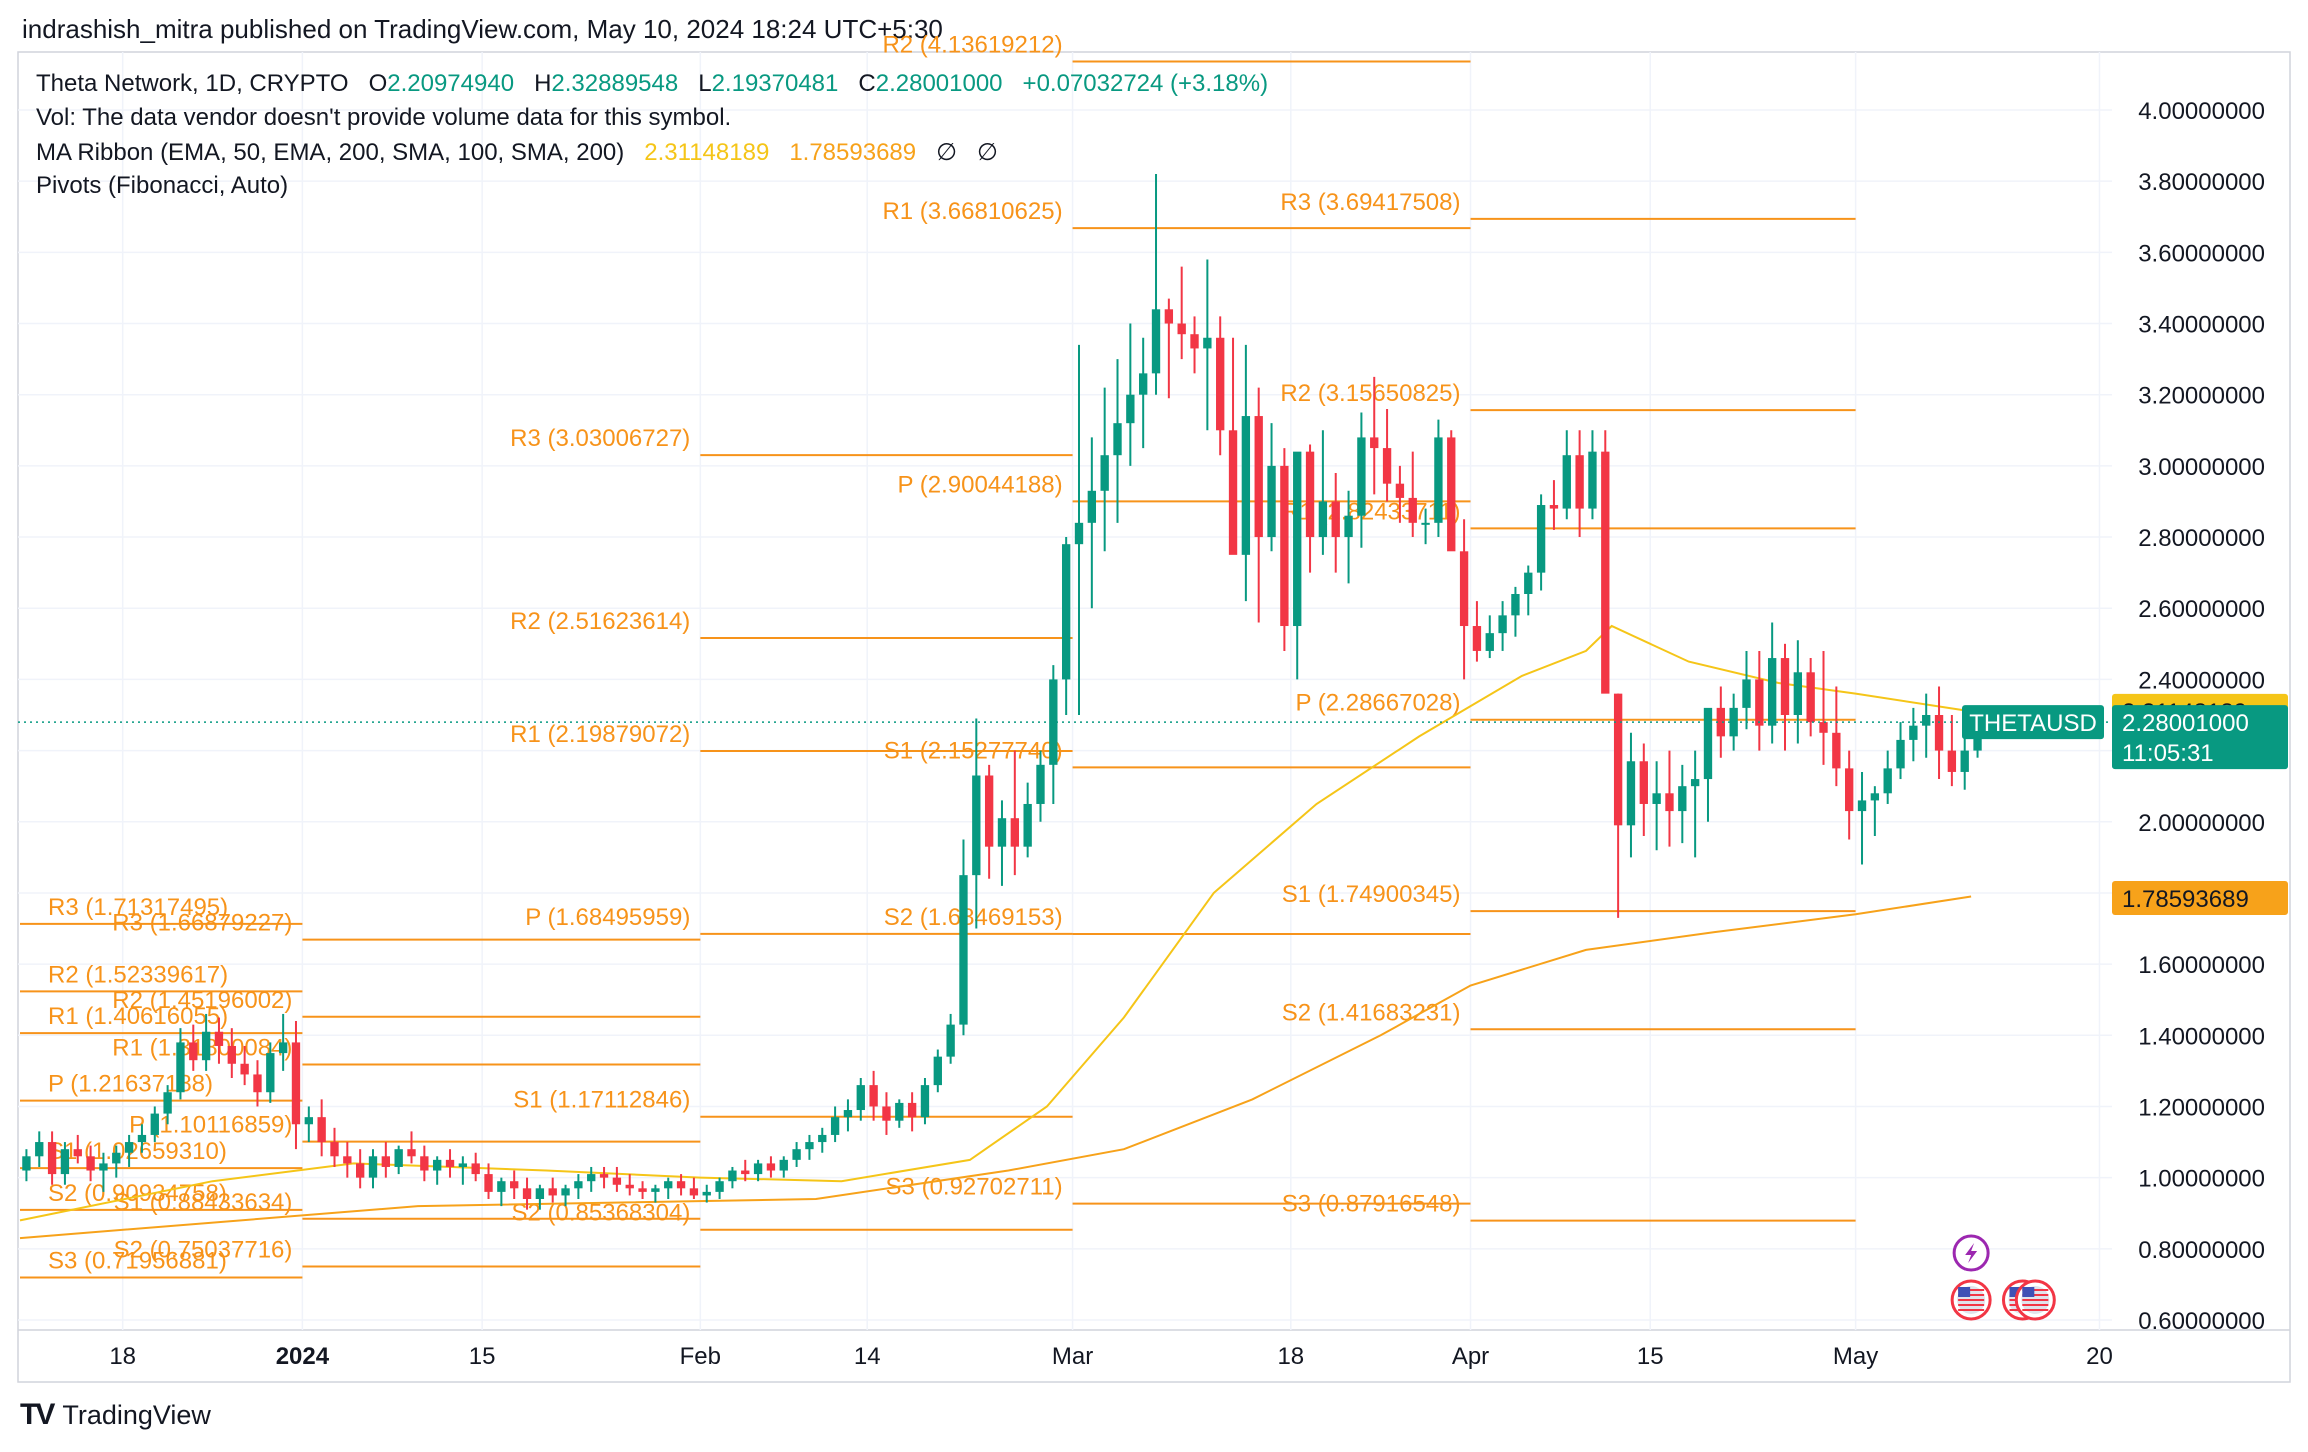  Describe the element at coordinates (2201, 538) in the screenshot. I see `price-axis-tick-label: 2.80000000` at that location.